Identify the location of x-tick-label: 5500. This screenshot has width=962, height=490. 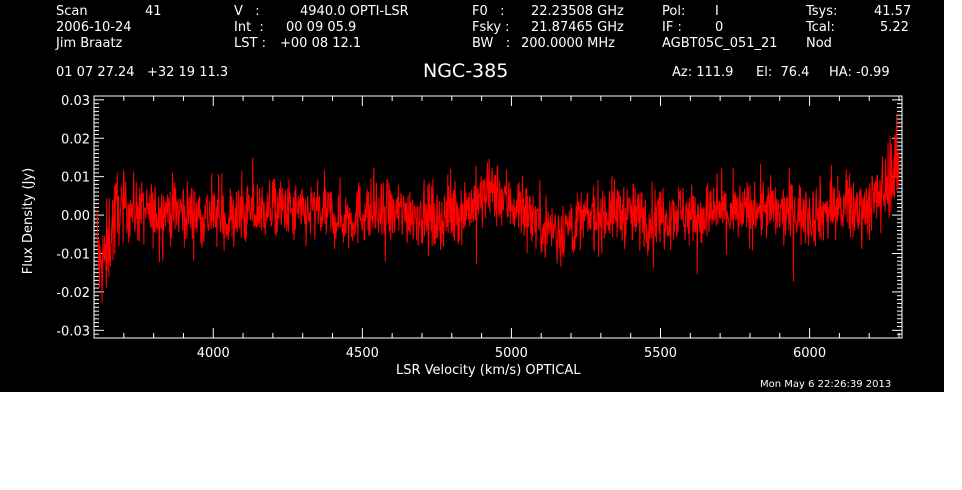
(660, 353).